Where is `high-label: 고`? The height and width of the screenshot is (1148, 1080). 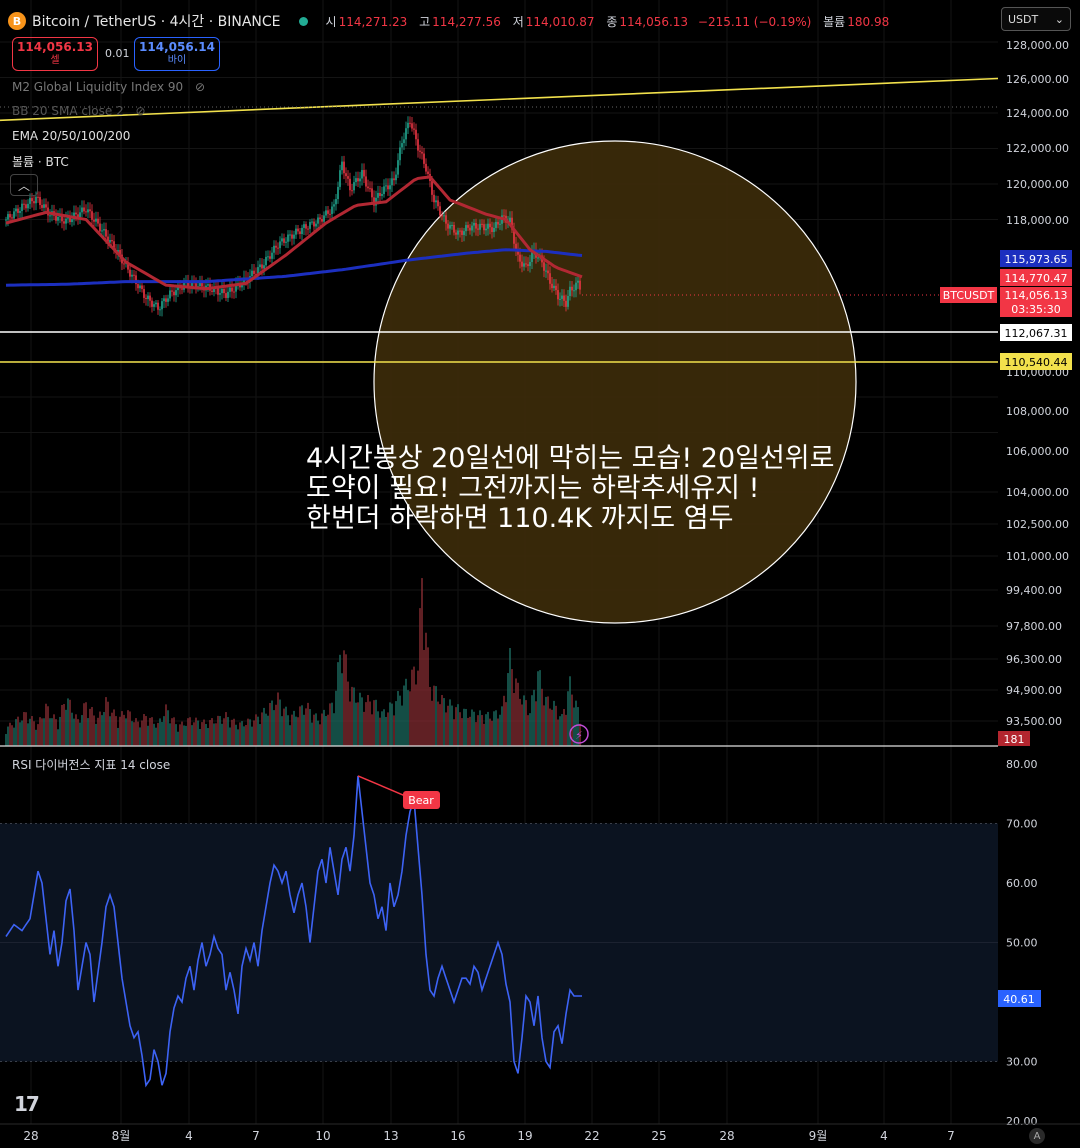
high-label: 고 is located at coordinates (425, 21).